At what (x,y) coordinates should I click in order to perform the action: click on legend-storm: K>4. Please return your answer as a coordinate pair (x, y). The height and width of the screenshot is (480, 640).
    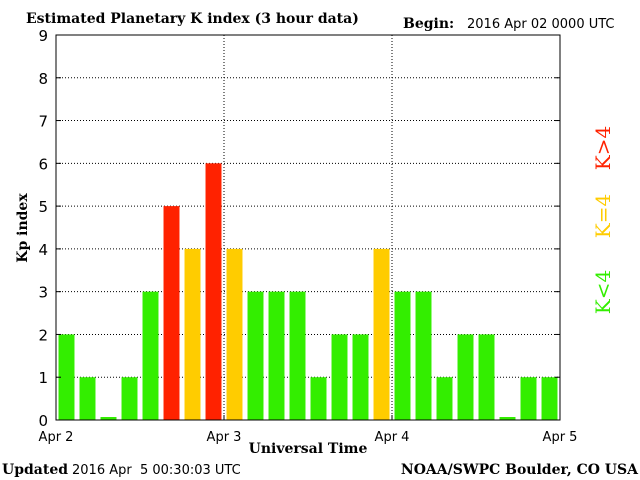
    Looking at the image, I should click on (603, 148).